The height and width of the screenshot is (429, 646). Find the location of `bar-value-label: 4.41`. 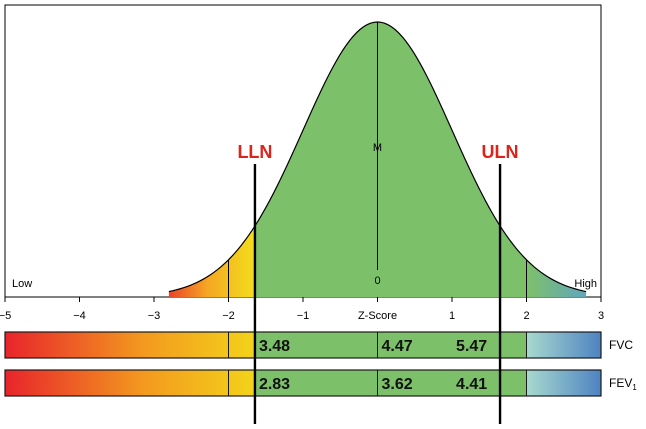

bar-value-label: 4.41 is located at coordinates (471, 384).